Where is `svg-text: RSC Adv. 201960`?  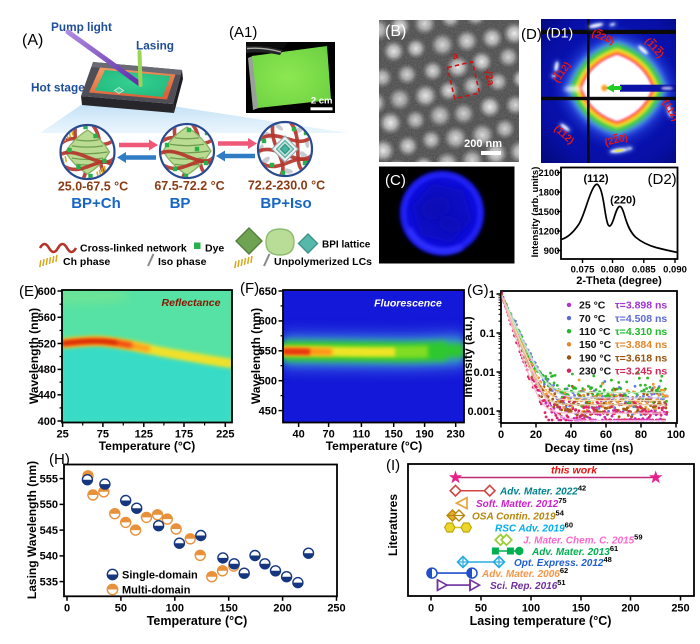 svg-text: RSC Adv. 201960 is located at coordinates (534, 527).